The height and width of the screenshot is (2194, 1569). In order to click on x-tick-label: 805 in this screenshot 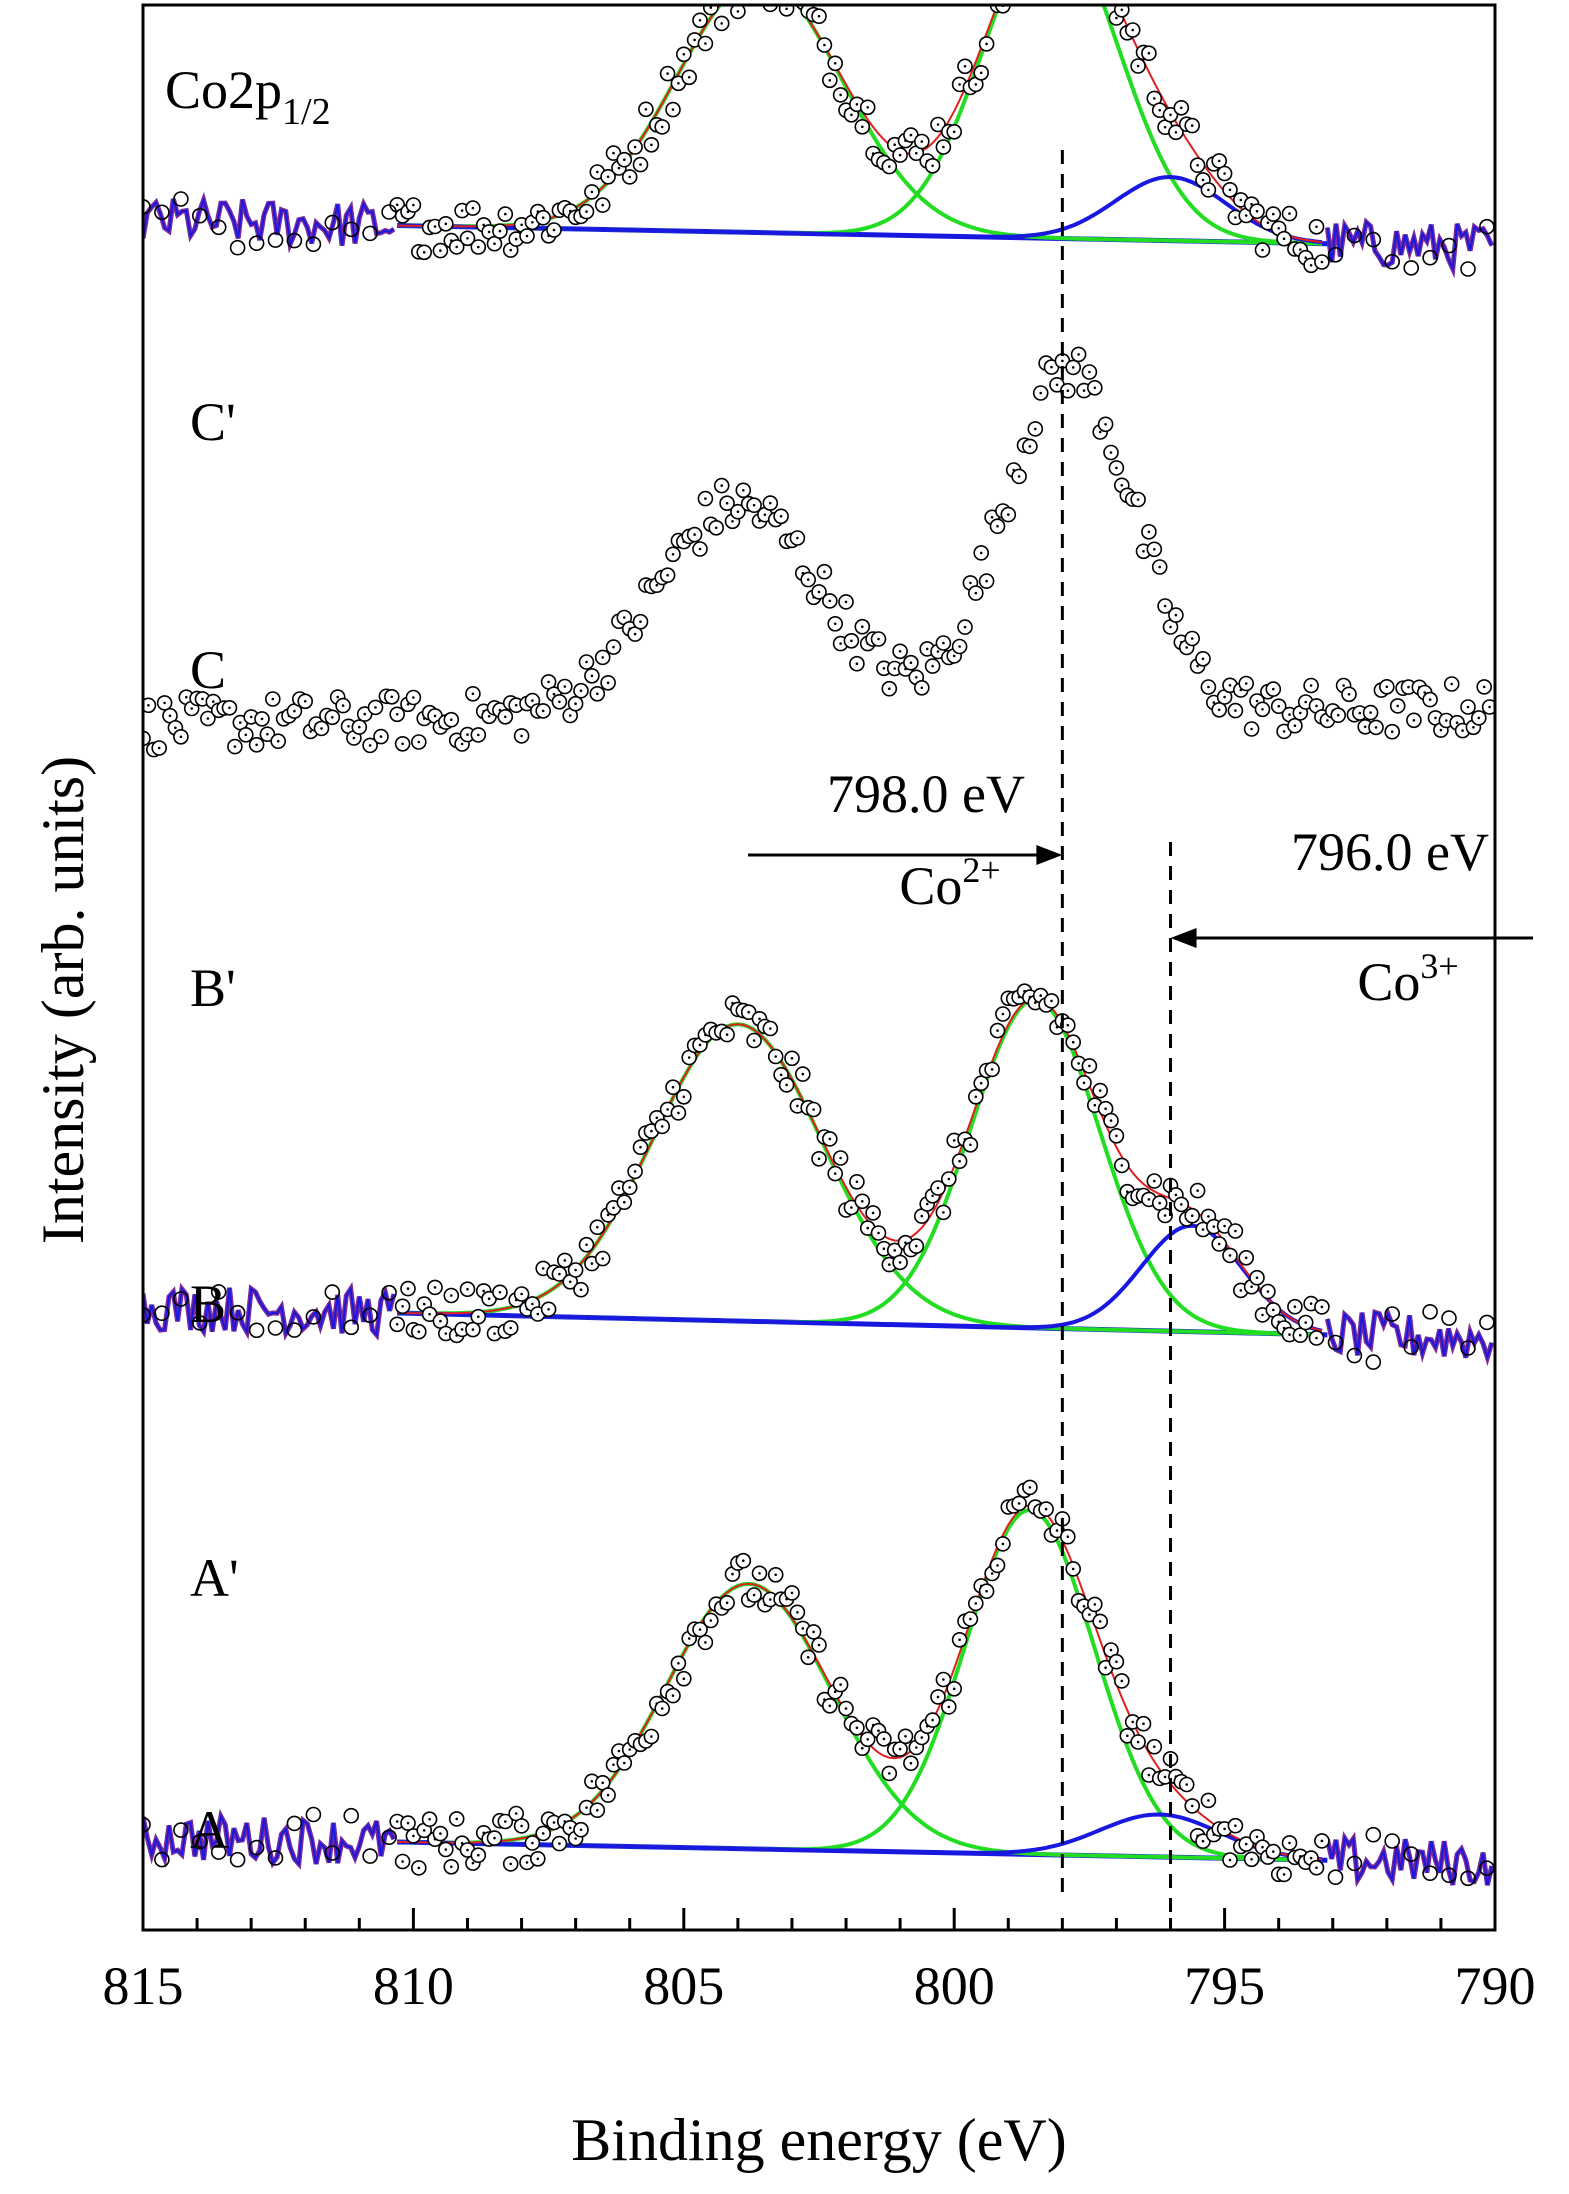, I will do `click(683, 1986)`.